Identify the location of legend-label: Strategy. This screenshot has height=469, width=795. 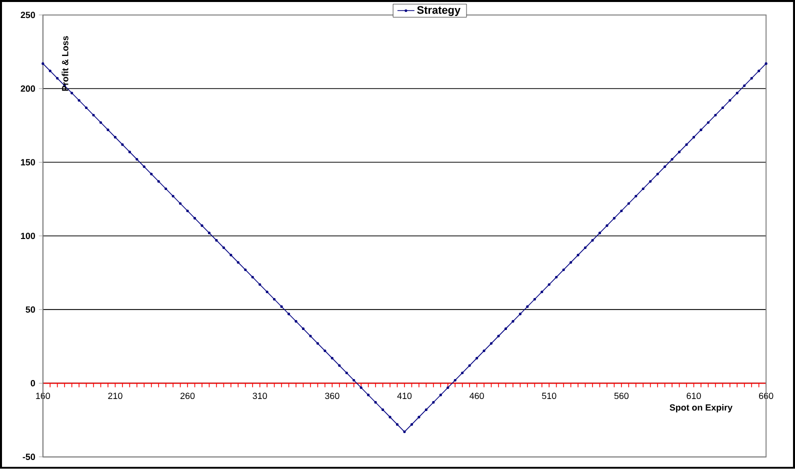
(438, 11).